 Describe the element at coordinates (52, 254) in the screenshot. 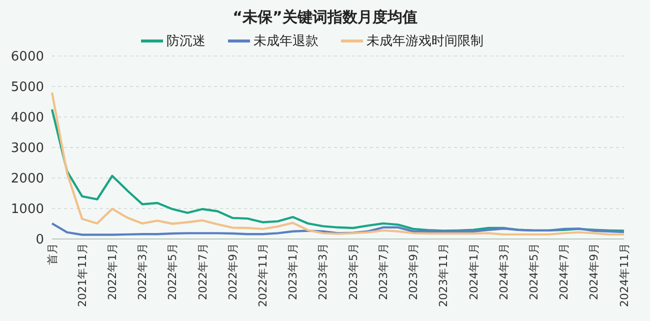

I see `x-tick-label: 首月` at that location.